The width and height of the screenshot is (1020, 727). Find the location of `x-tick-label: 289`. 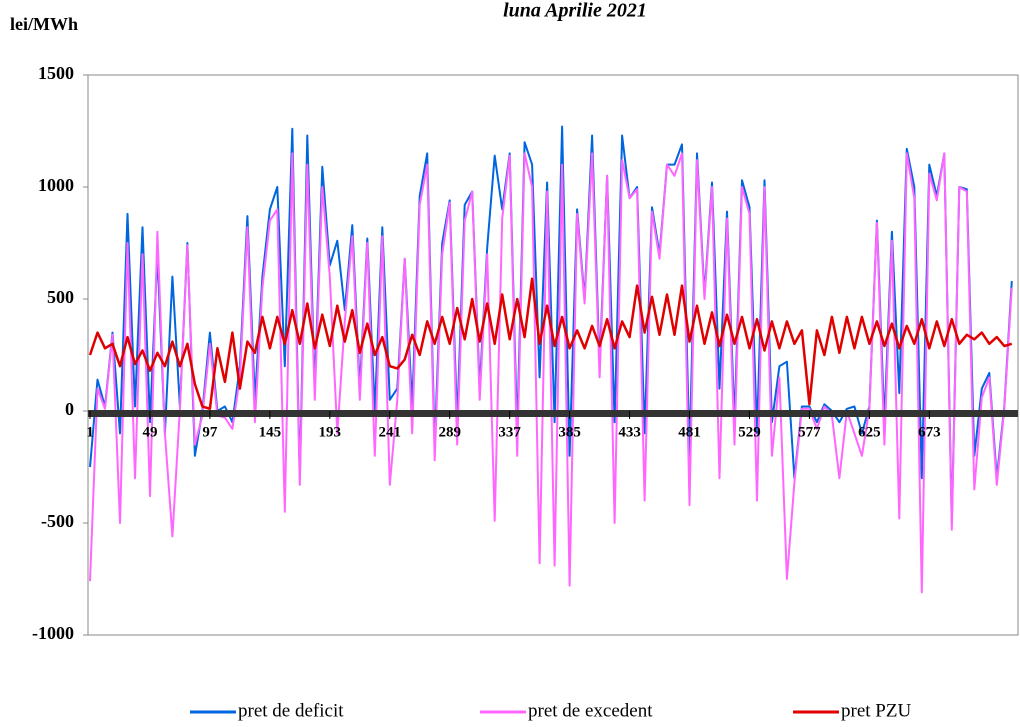

x-tick-label: 289 is located at coordinates (449, 432).